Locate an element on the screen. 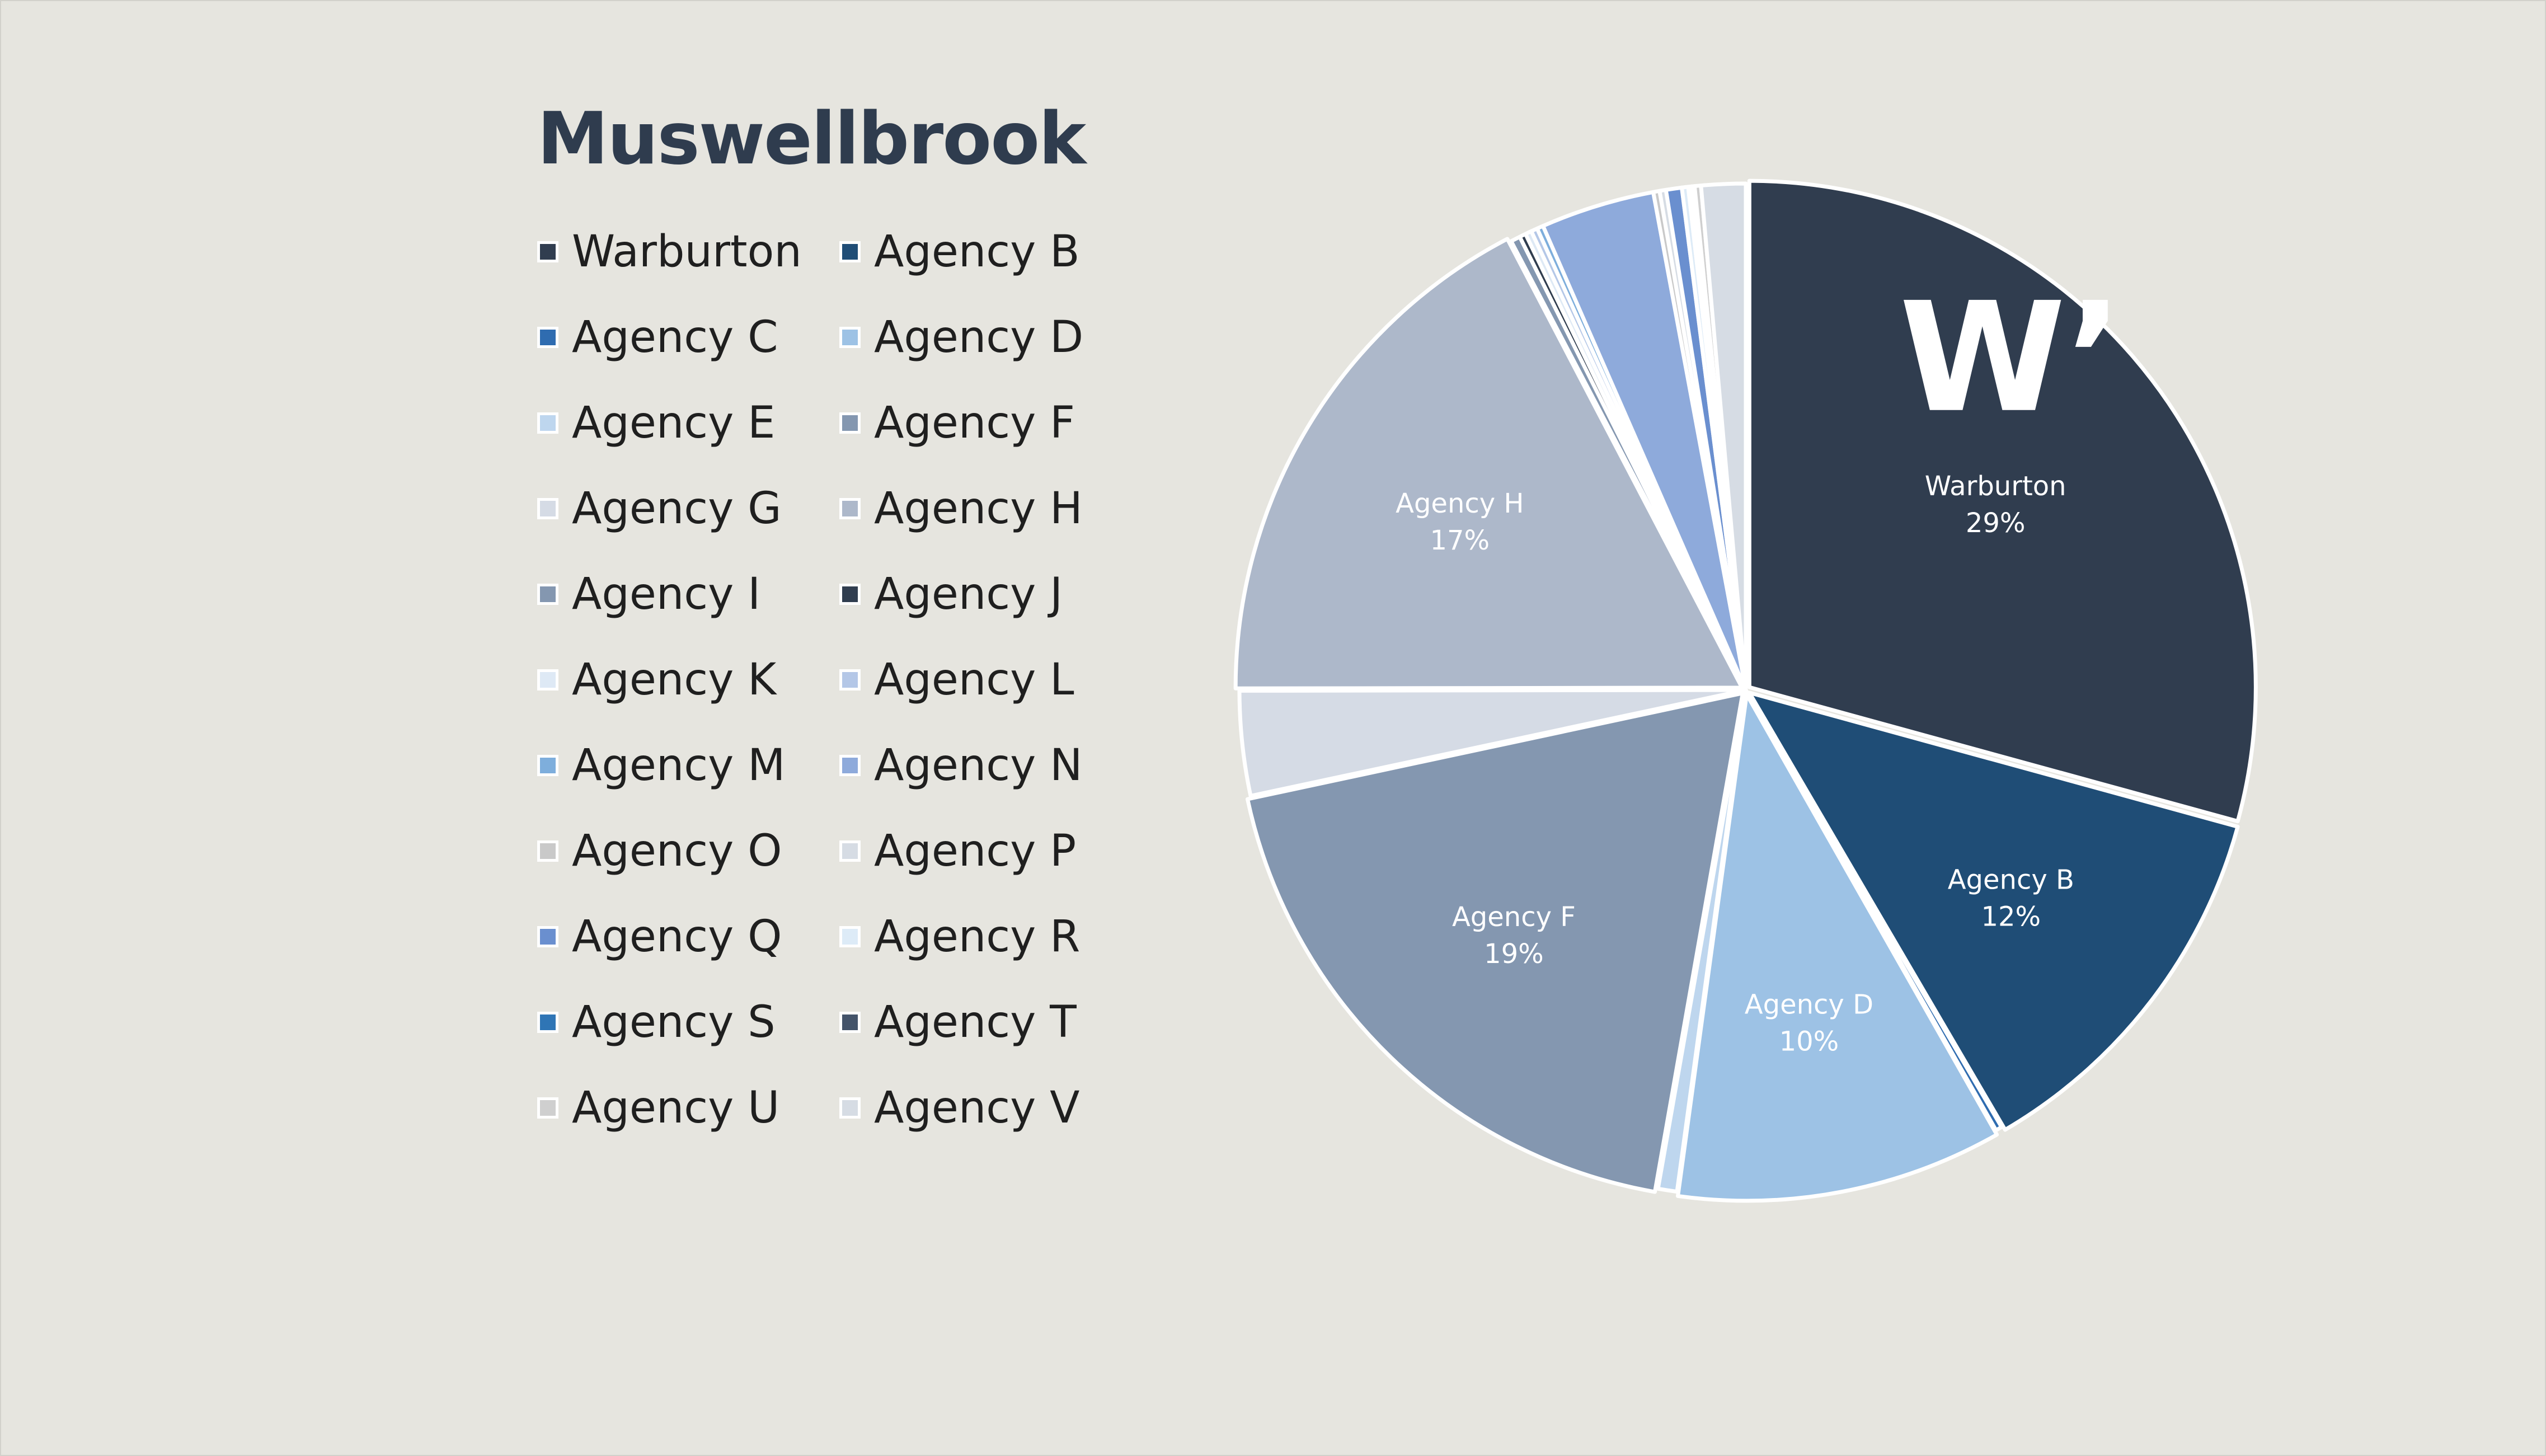  pie-slice-agency-d is located at coordinates (1837, 947).